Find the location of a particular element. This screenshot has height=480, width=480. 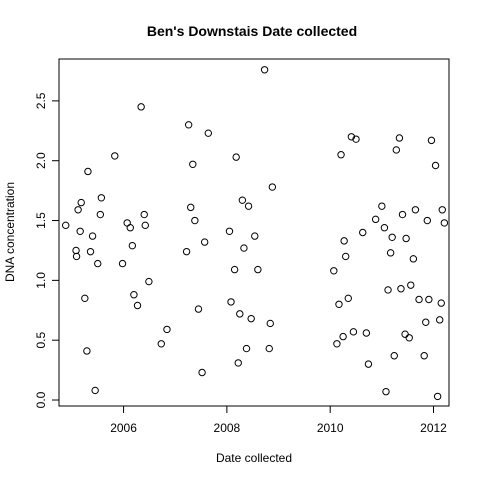

y-tick-label: 2.0 is located at coordinates (41, 160).